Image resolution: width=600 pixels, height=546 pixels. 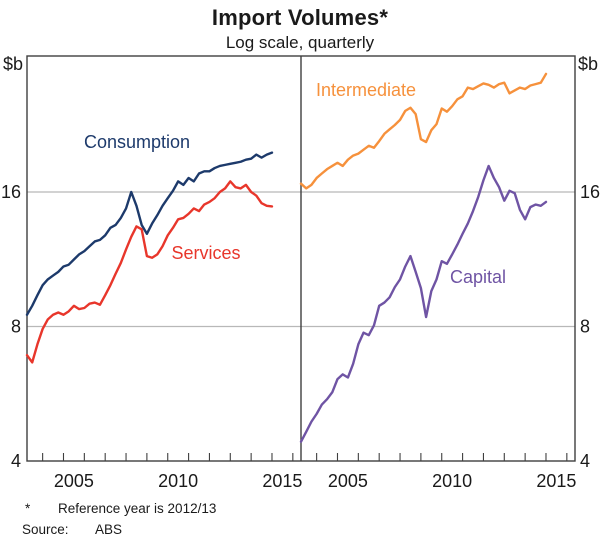 What do you see at coordinates (137, 508) in the screenshot?
I see `footnote-text: Reference year is 2012/13` at bounding box center [137, 508].